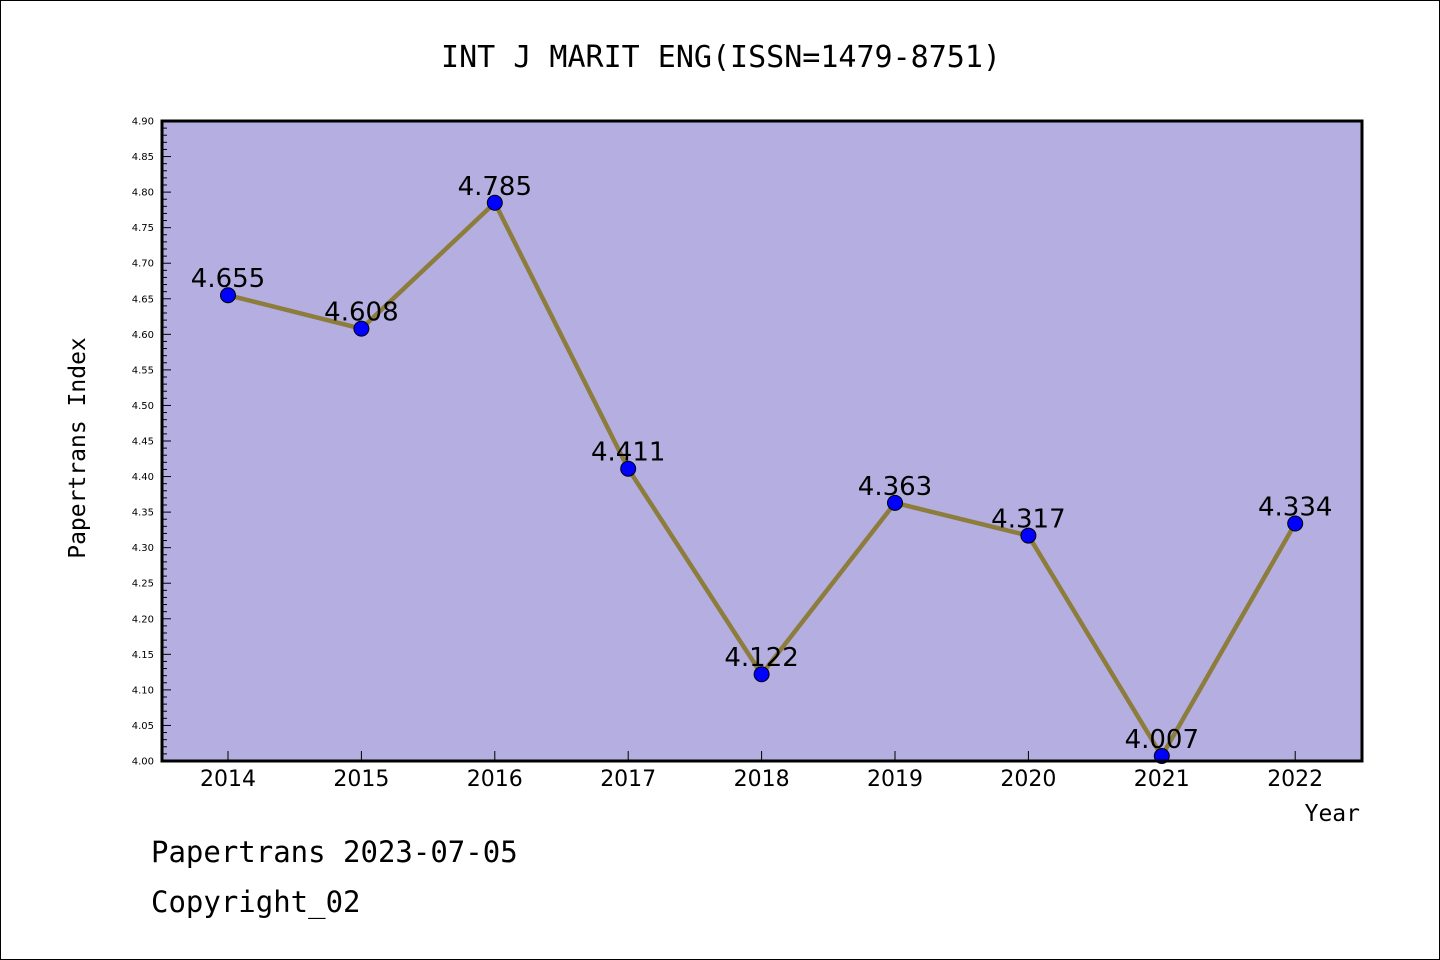 This screenshot has width=1440, height=960. I want to click on y-tick-label: 4.25, so click(143, 584).